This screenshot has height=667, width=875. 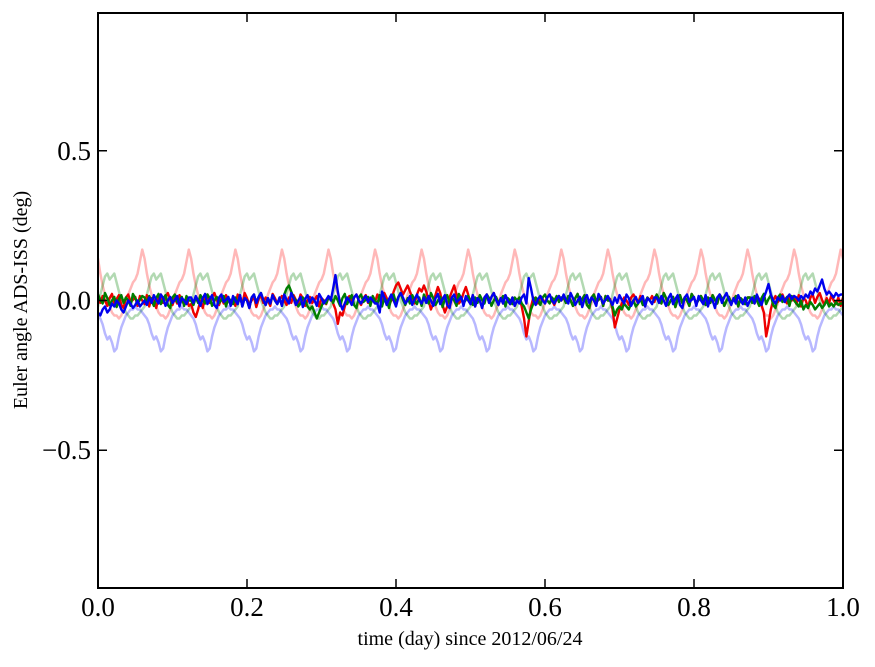 I want to click on series-pale-red, so click(x=470, y=284).